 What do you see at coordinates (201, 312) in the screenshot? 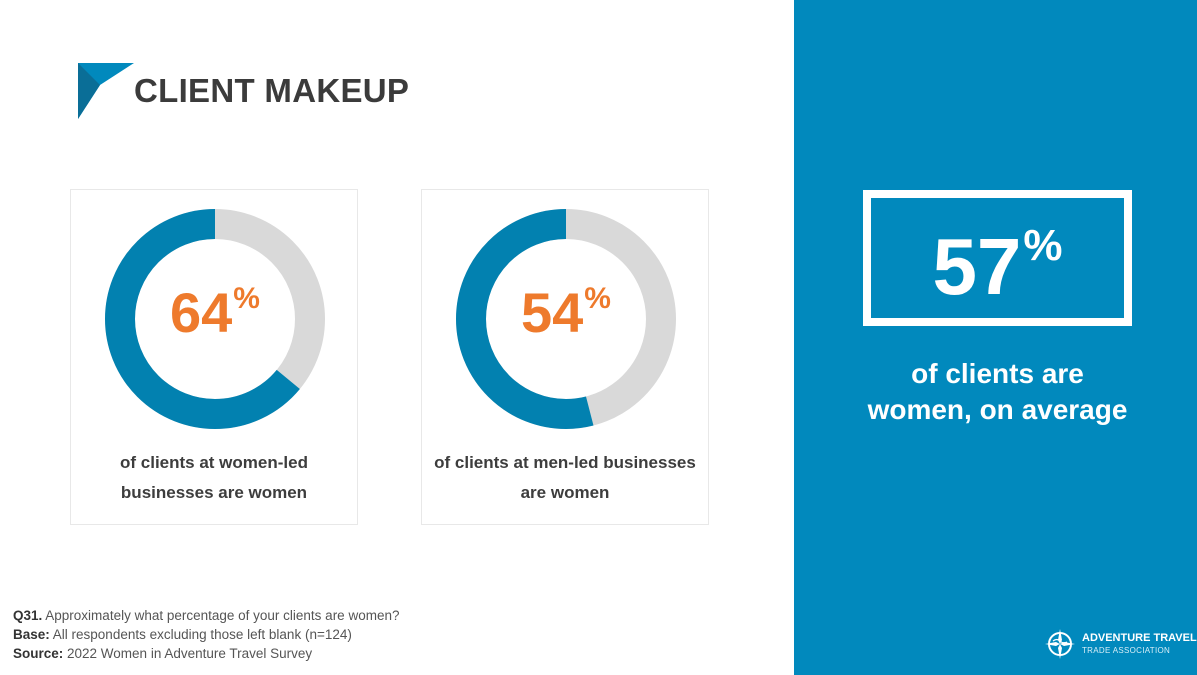
I see `donut-value-number: 64` at bounding box center [201, 312].